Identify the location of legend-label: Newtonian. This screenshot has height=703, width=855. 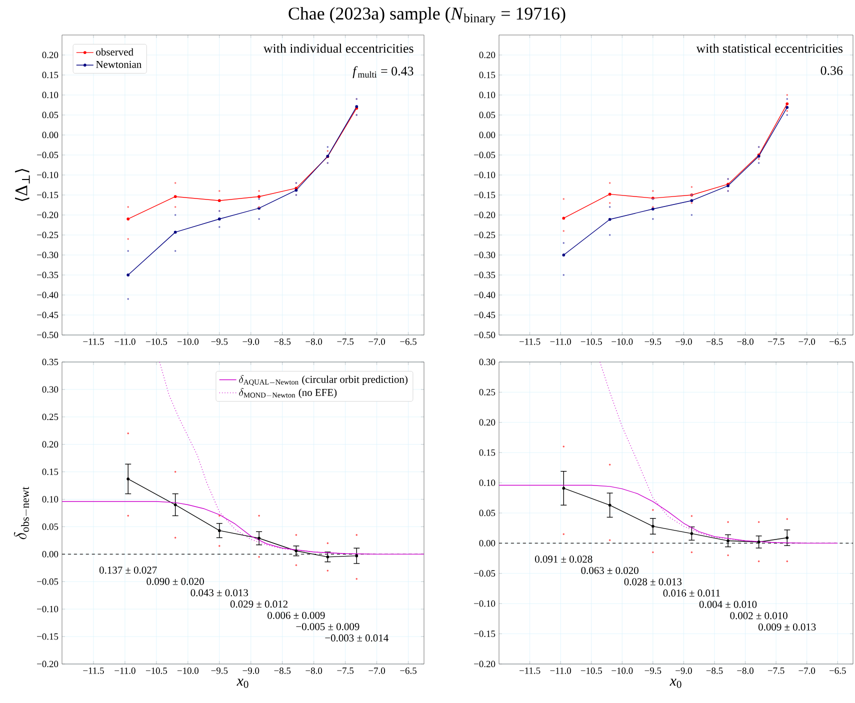
(119, 64).